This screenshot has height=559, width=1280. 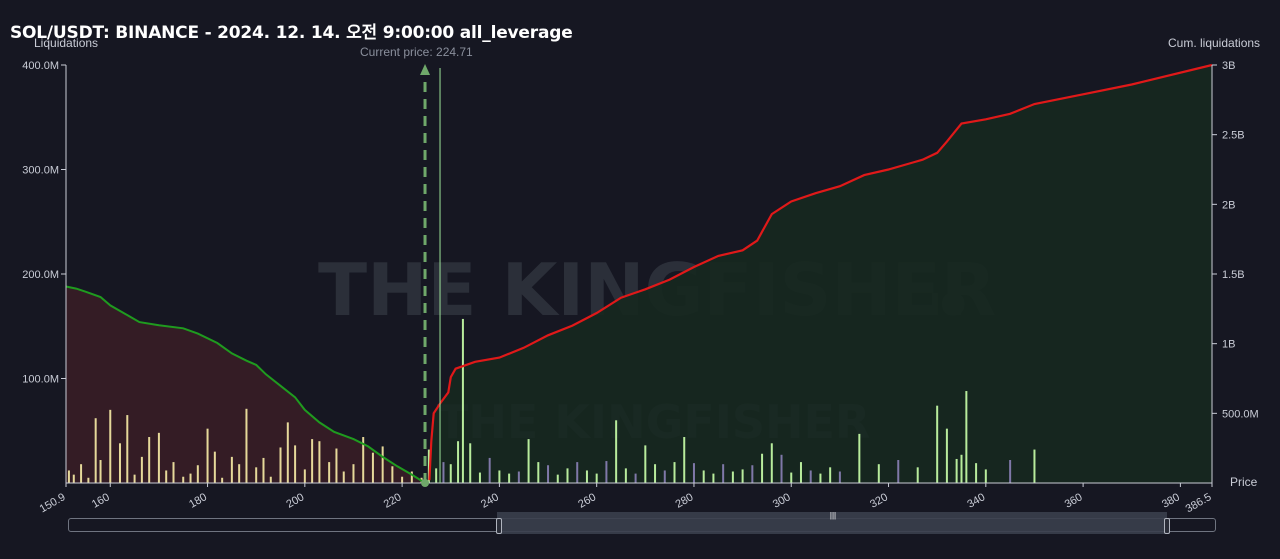 I want to click on current-price-label: Current price: 224.71, so click(x=416, y=52).